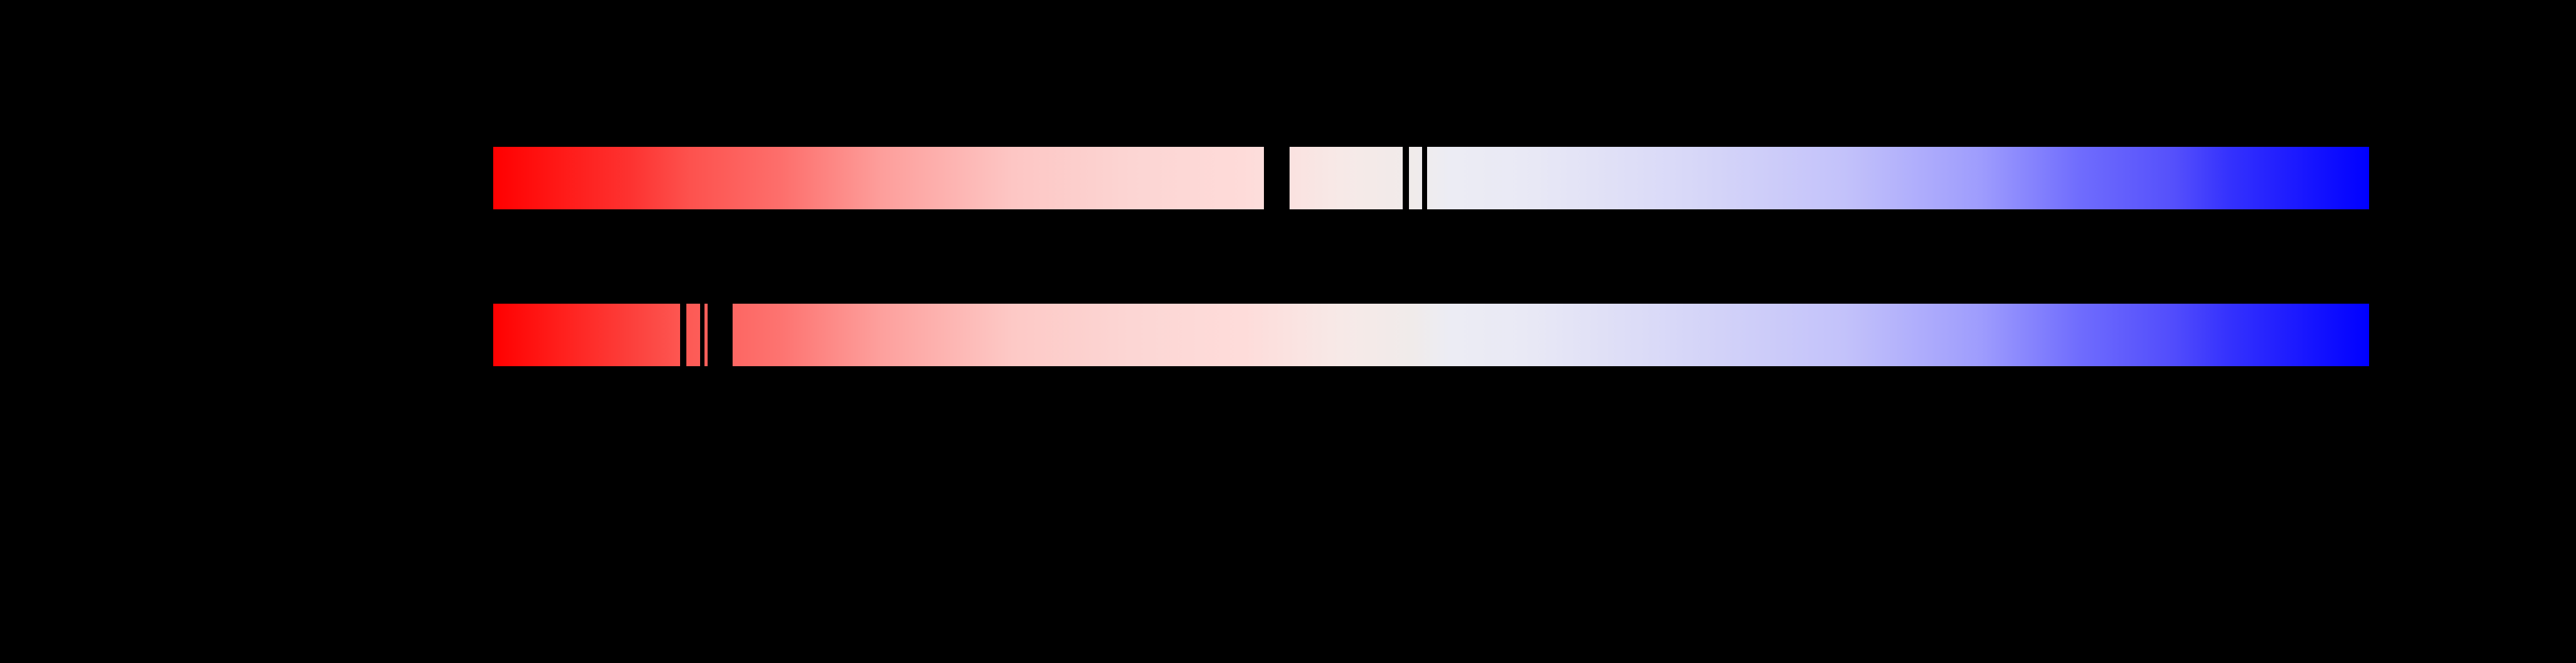 This screenshot has height=663, width=2576. I want to click on gradient-strip-top, so click(1431, 178).